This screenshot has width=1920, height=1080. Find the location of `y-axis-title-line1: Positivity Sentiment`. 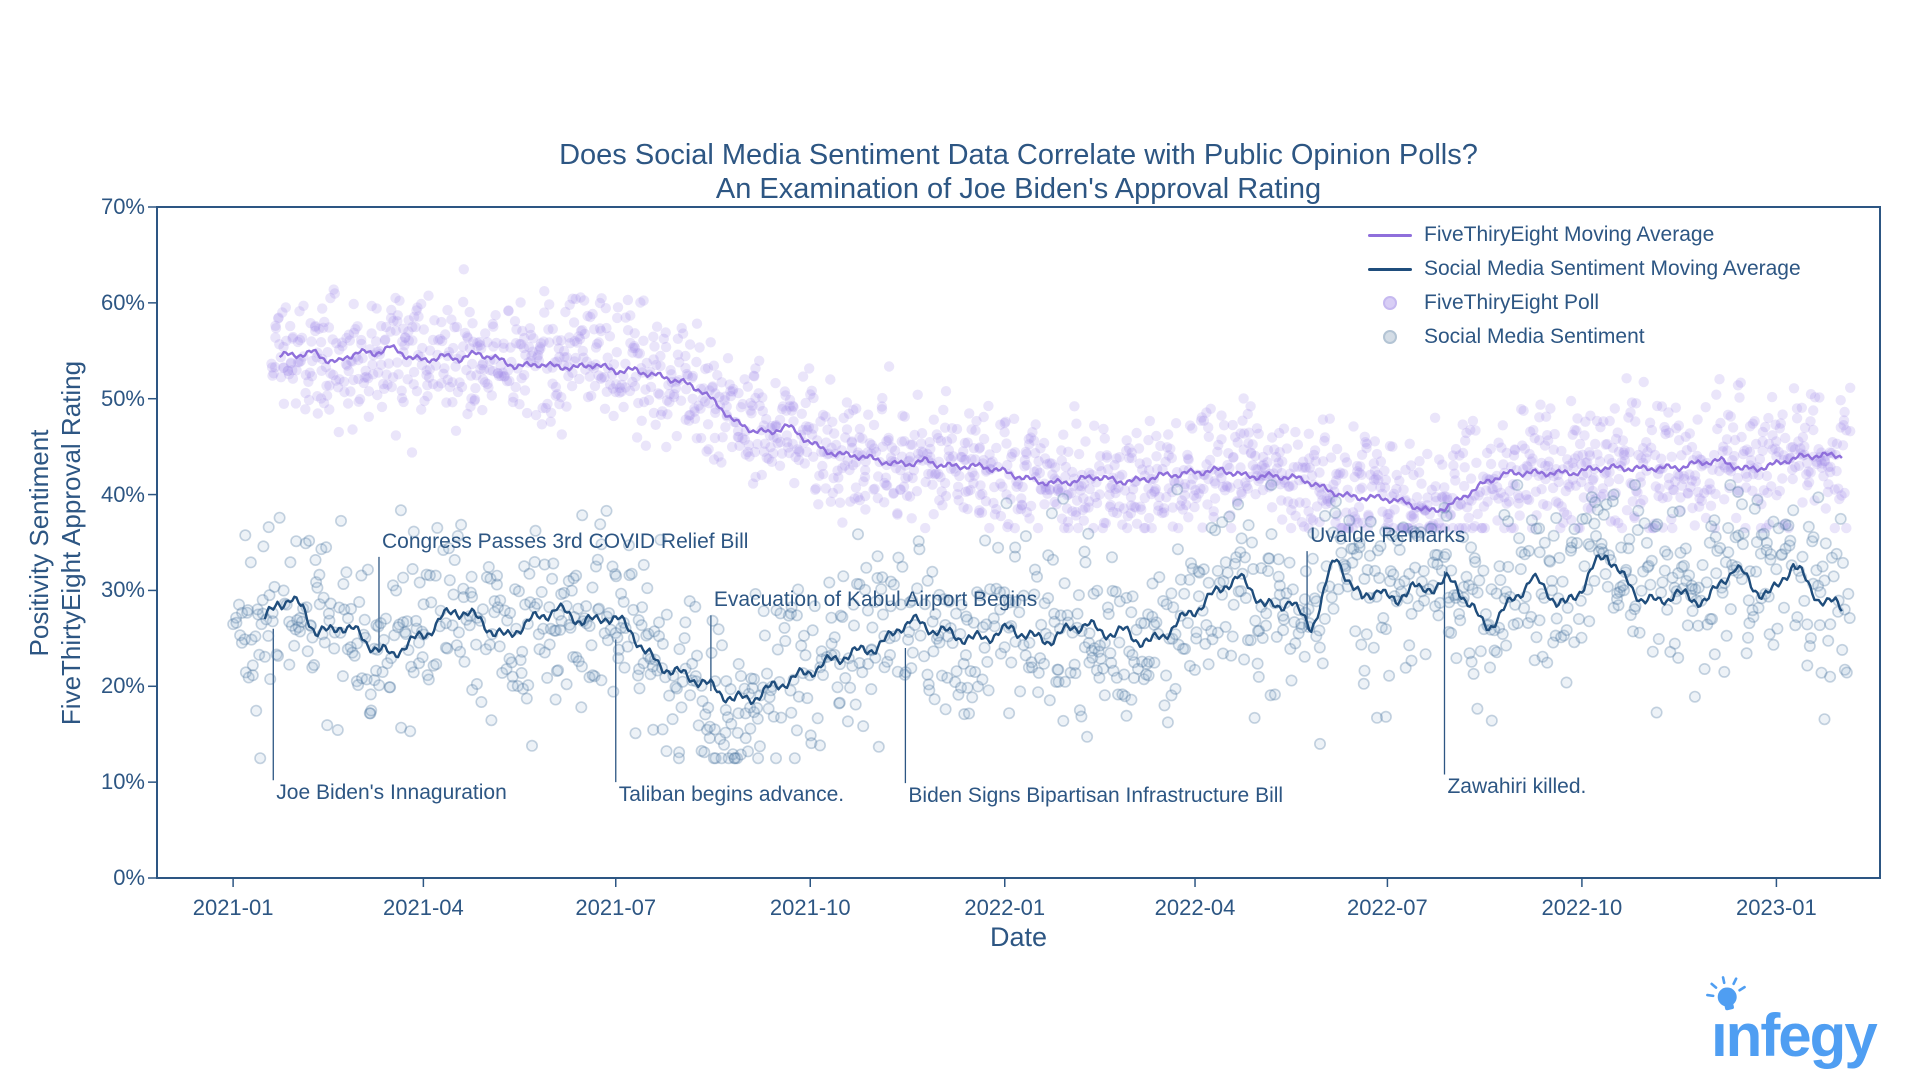

y-axis-title-line1: Positivity Sentiment is located at coordinates (39, 543).